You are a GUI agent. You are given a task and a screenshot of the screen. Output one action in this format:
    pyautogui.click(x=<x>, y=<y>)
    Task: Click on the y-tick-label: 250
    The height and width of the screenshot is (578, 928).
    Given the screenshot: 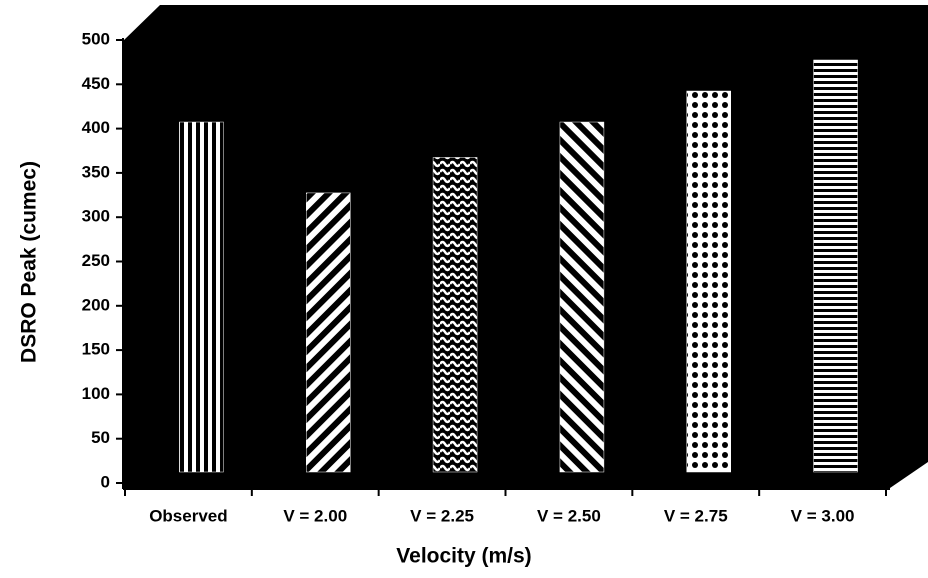 What is the action you would take?
    pyautogui.click(x=96, y=260)
    